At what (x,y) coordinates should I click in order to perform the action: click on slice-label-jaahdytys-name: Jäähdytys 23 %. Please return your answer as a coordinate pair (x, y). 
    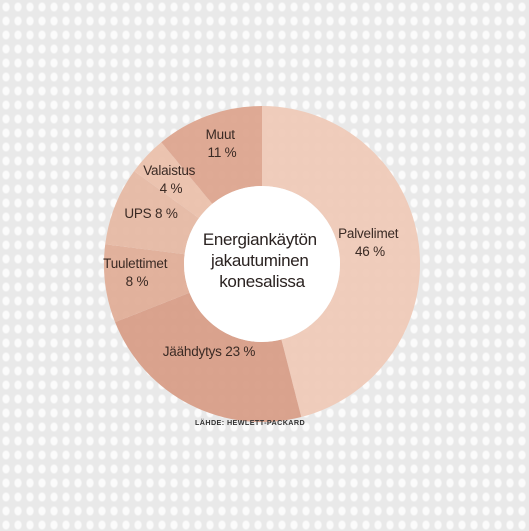
    Looking at the image, I should click on (209, 351).